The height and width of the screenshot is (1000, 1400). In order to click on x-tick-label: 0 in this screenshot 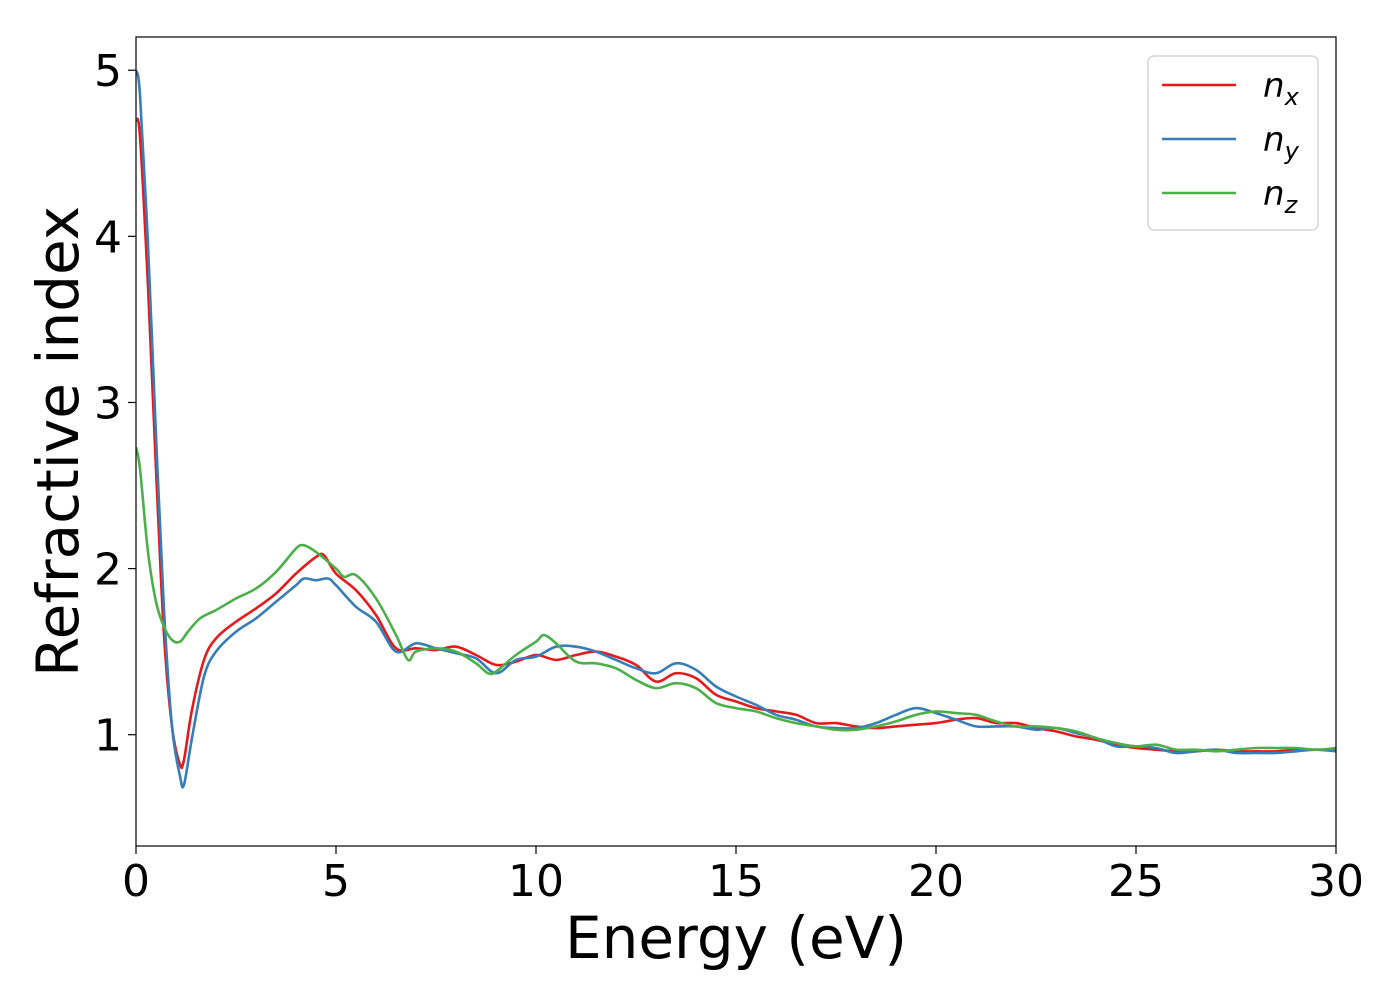, I will do `click(136, 881)`.